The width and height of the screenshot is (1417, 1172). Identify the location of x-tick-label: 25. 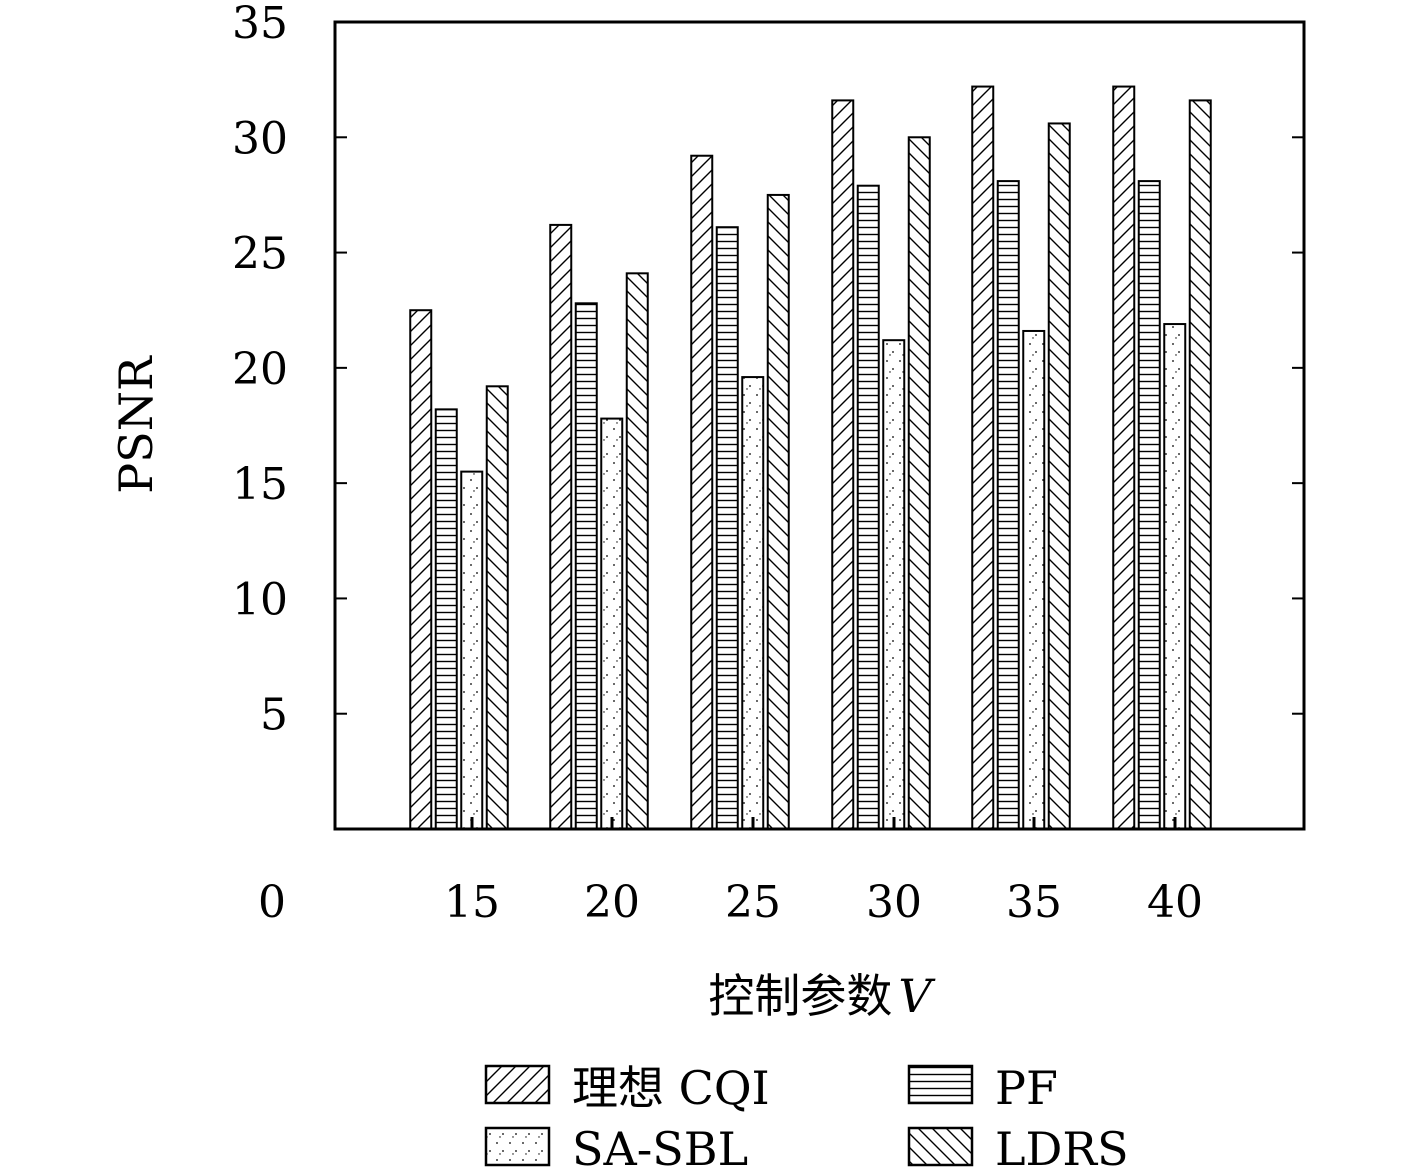
(753, 902).